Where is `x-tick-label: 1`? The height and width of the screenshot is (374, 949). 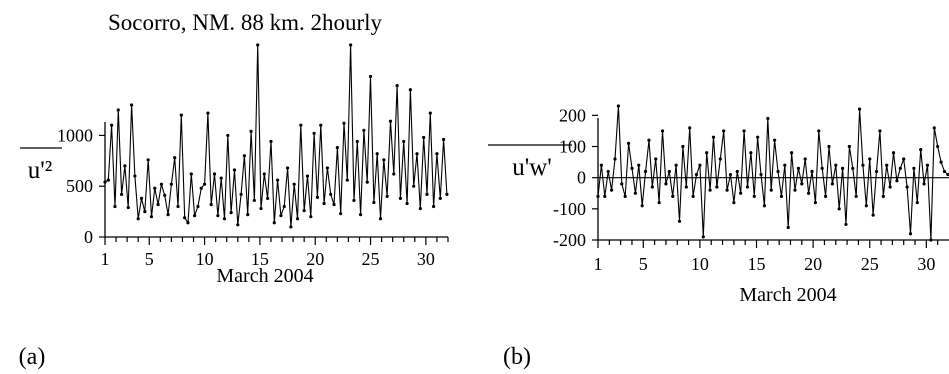
x-tick-label: 1 is located at coordinates (105, 259).